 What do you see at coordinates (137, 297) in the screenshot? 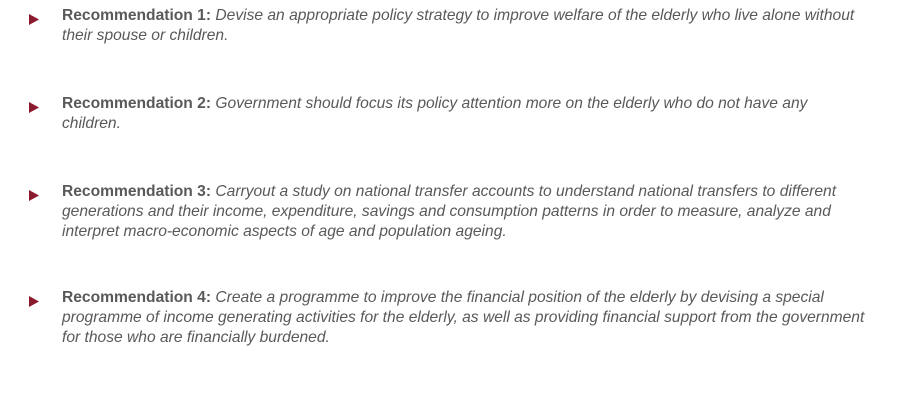
I see `recommendation-label: Recommendation 4:` at bounding box center [137, 297].